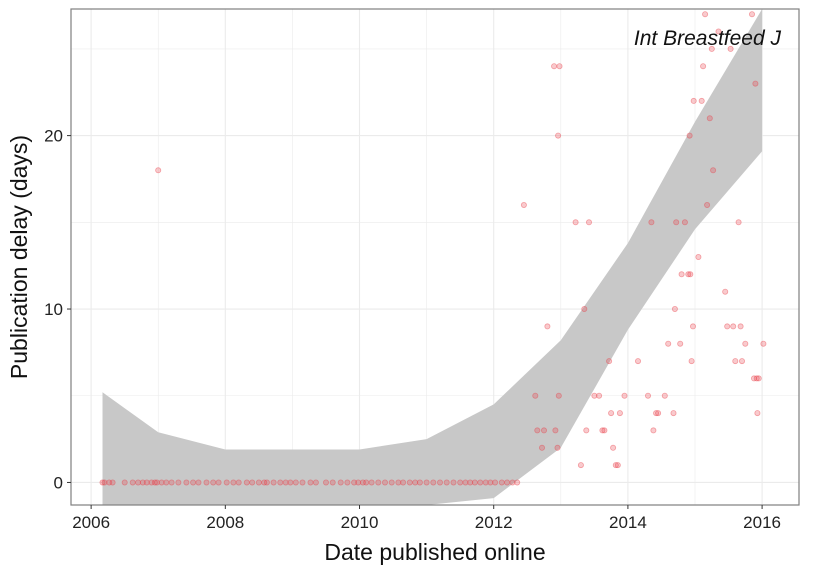 Image resolution: width=825 pixels, height=570 pixels. I want to click on x-tick-label-2014: 2014, so click(628, 522).